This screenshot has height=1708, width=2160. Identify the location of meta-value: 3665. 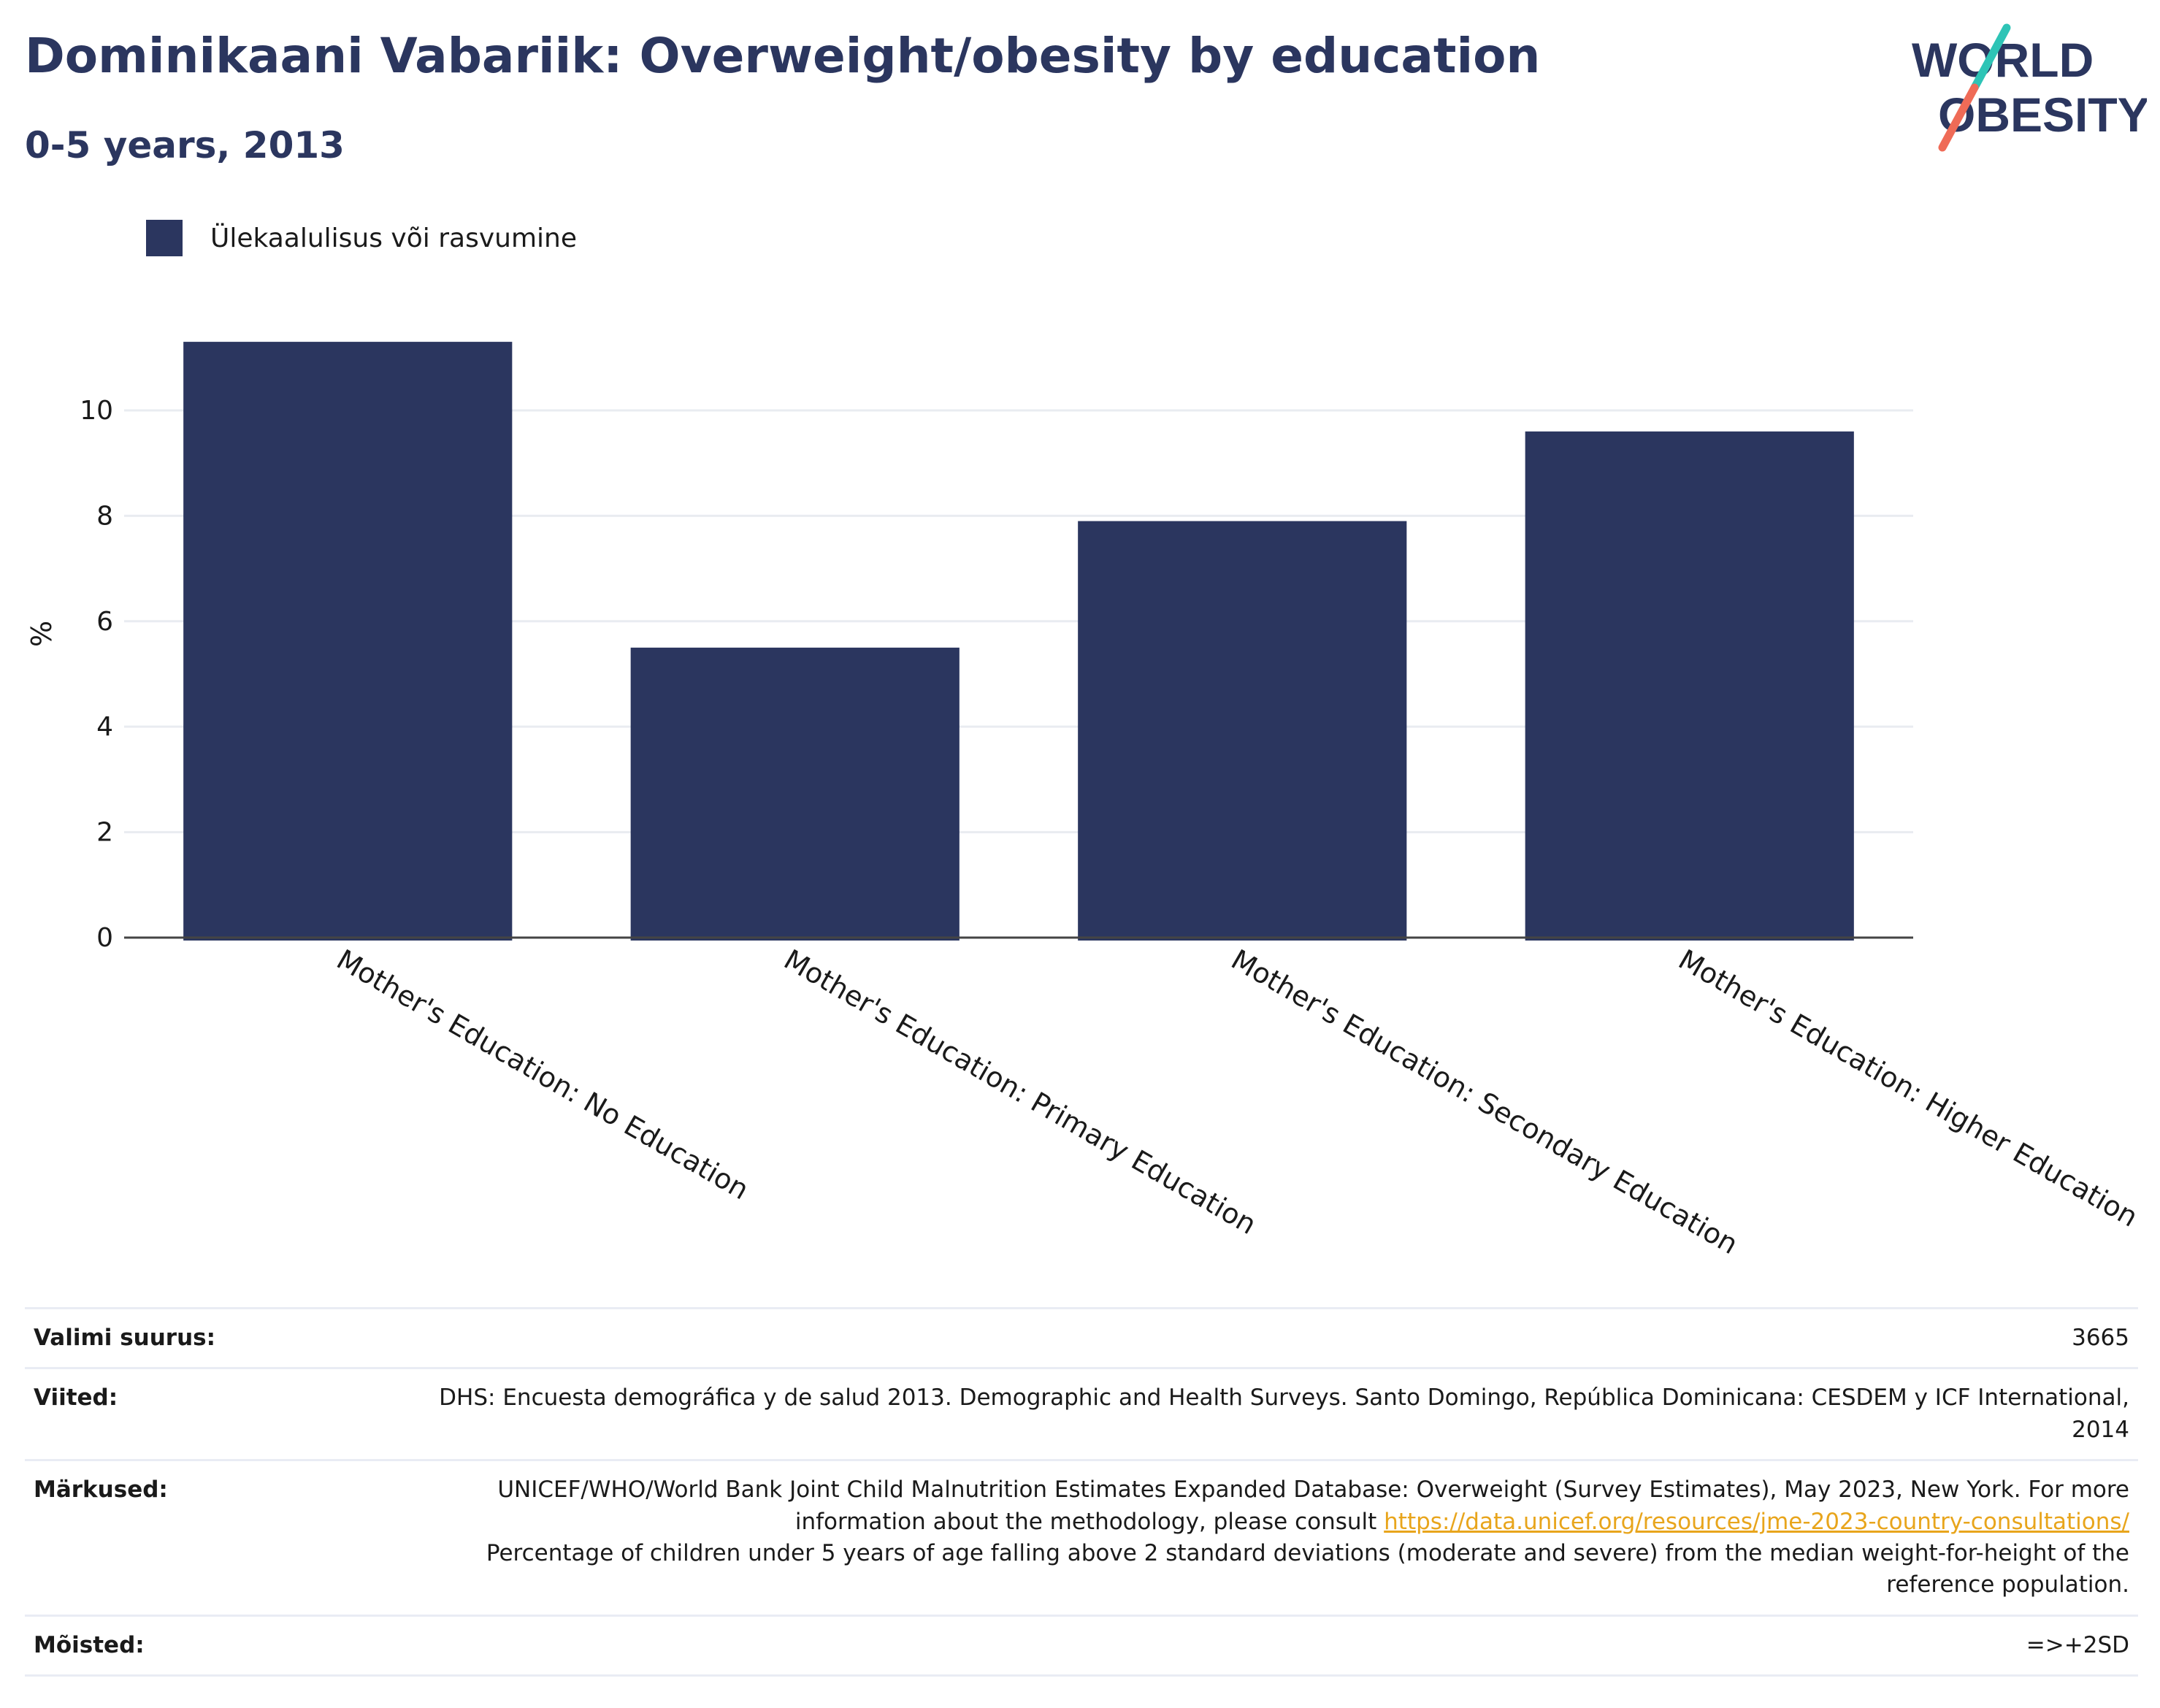
(1272, 1337).